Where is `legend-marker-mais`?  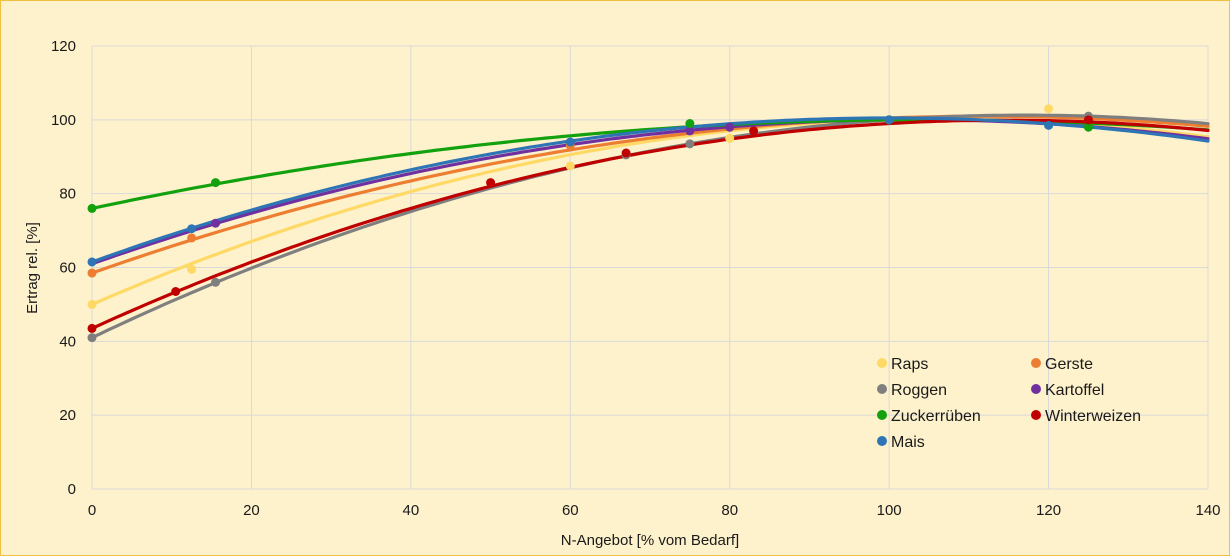 legend-marker-mais is located at coordinates (882, 441).